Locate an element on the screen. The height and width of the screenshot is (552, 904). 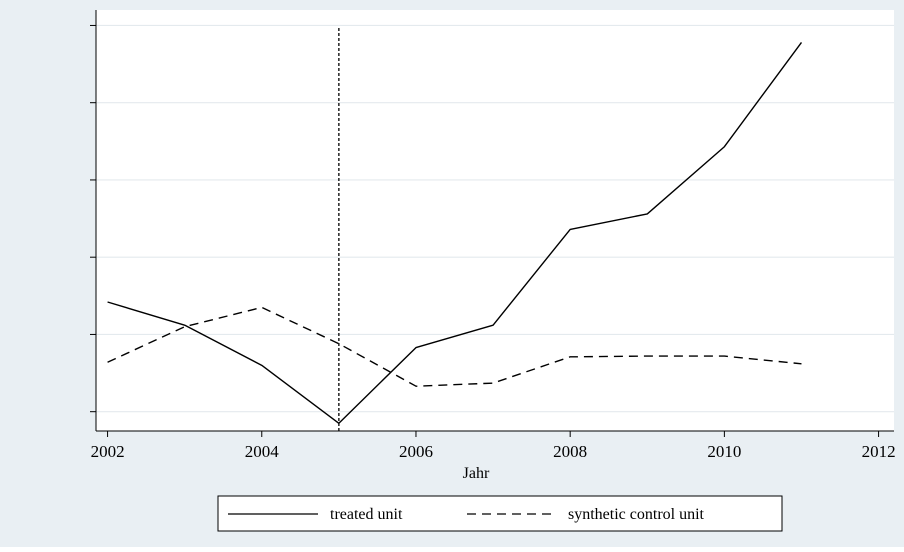
x-tick-label-0: 2002 is located at coordinates (108, 451).